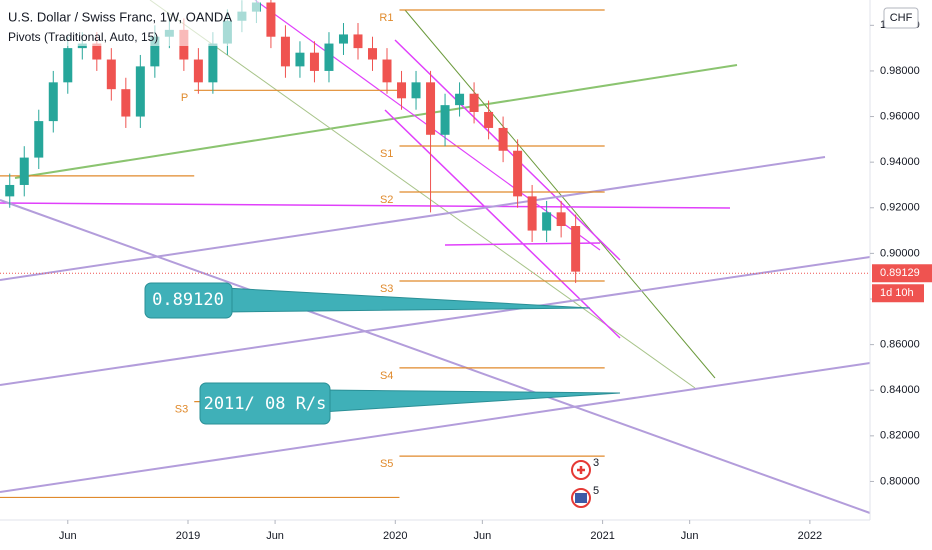  What do you see at coordinates (83, 37) in the screenshot?
I see `indicator-label: Pivots (Traditional, Auto, 15)` at bounding box center [83, 37].